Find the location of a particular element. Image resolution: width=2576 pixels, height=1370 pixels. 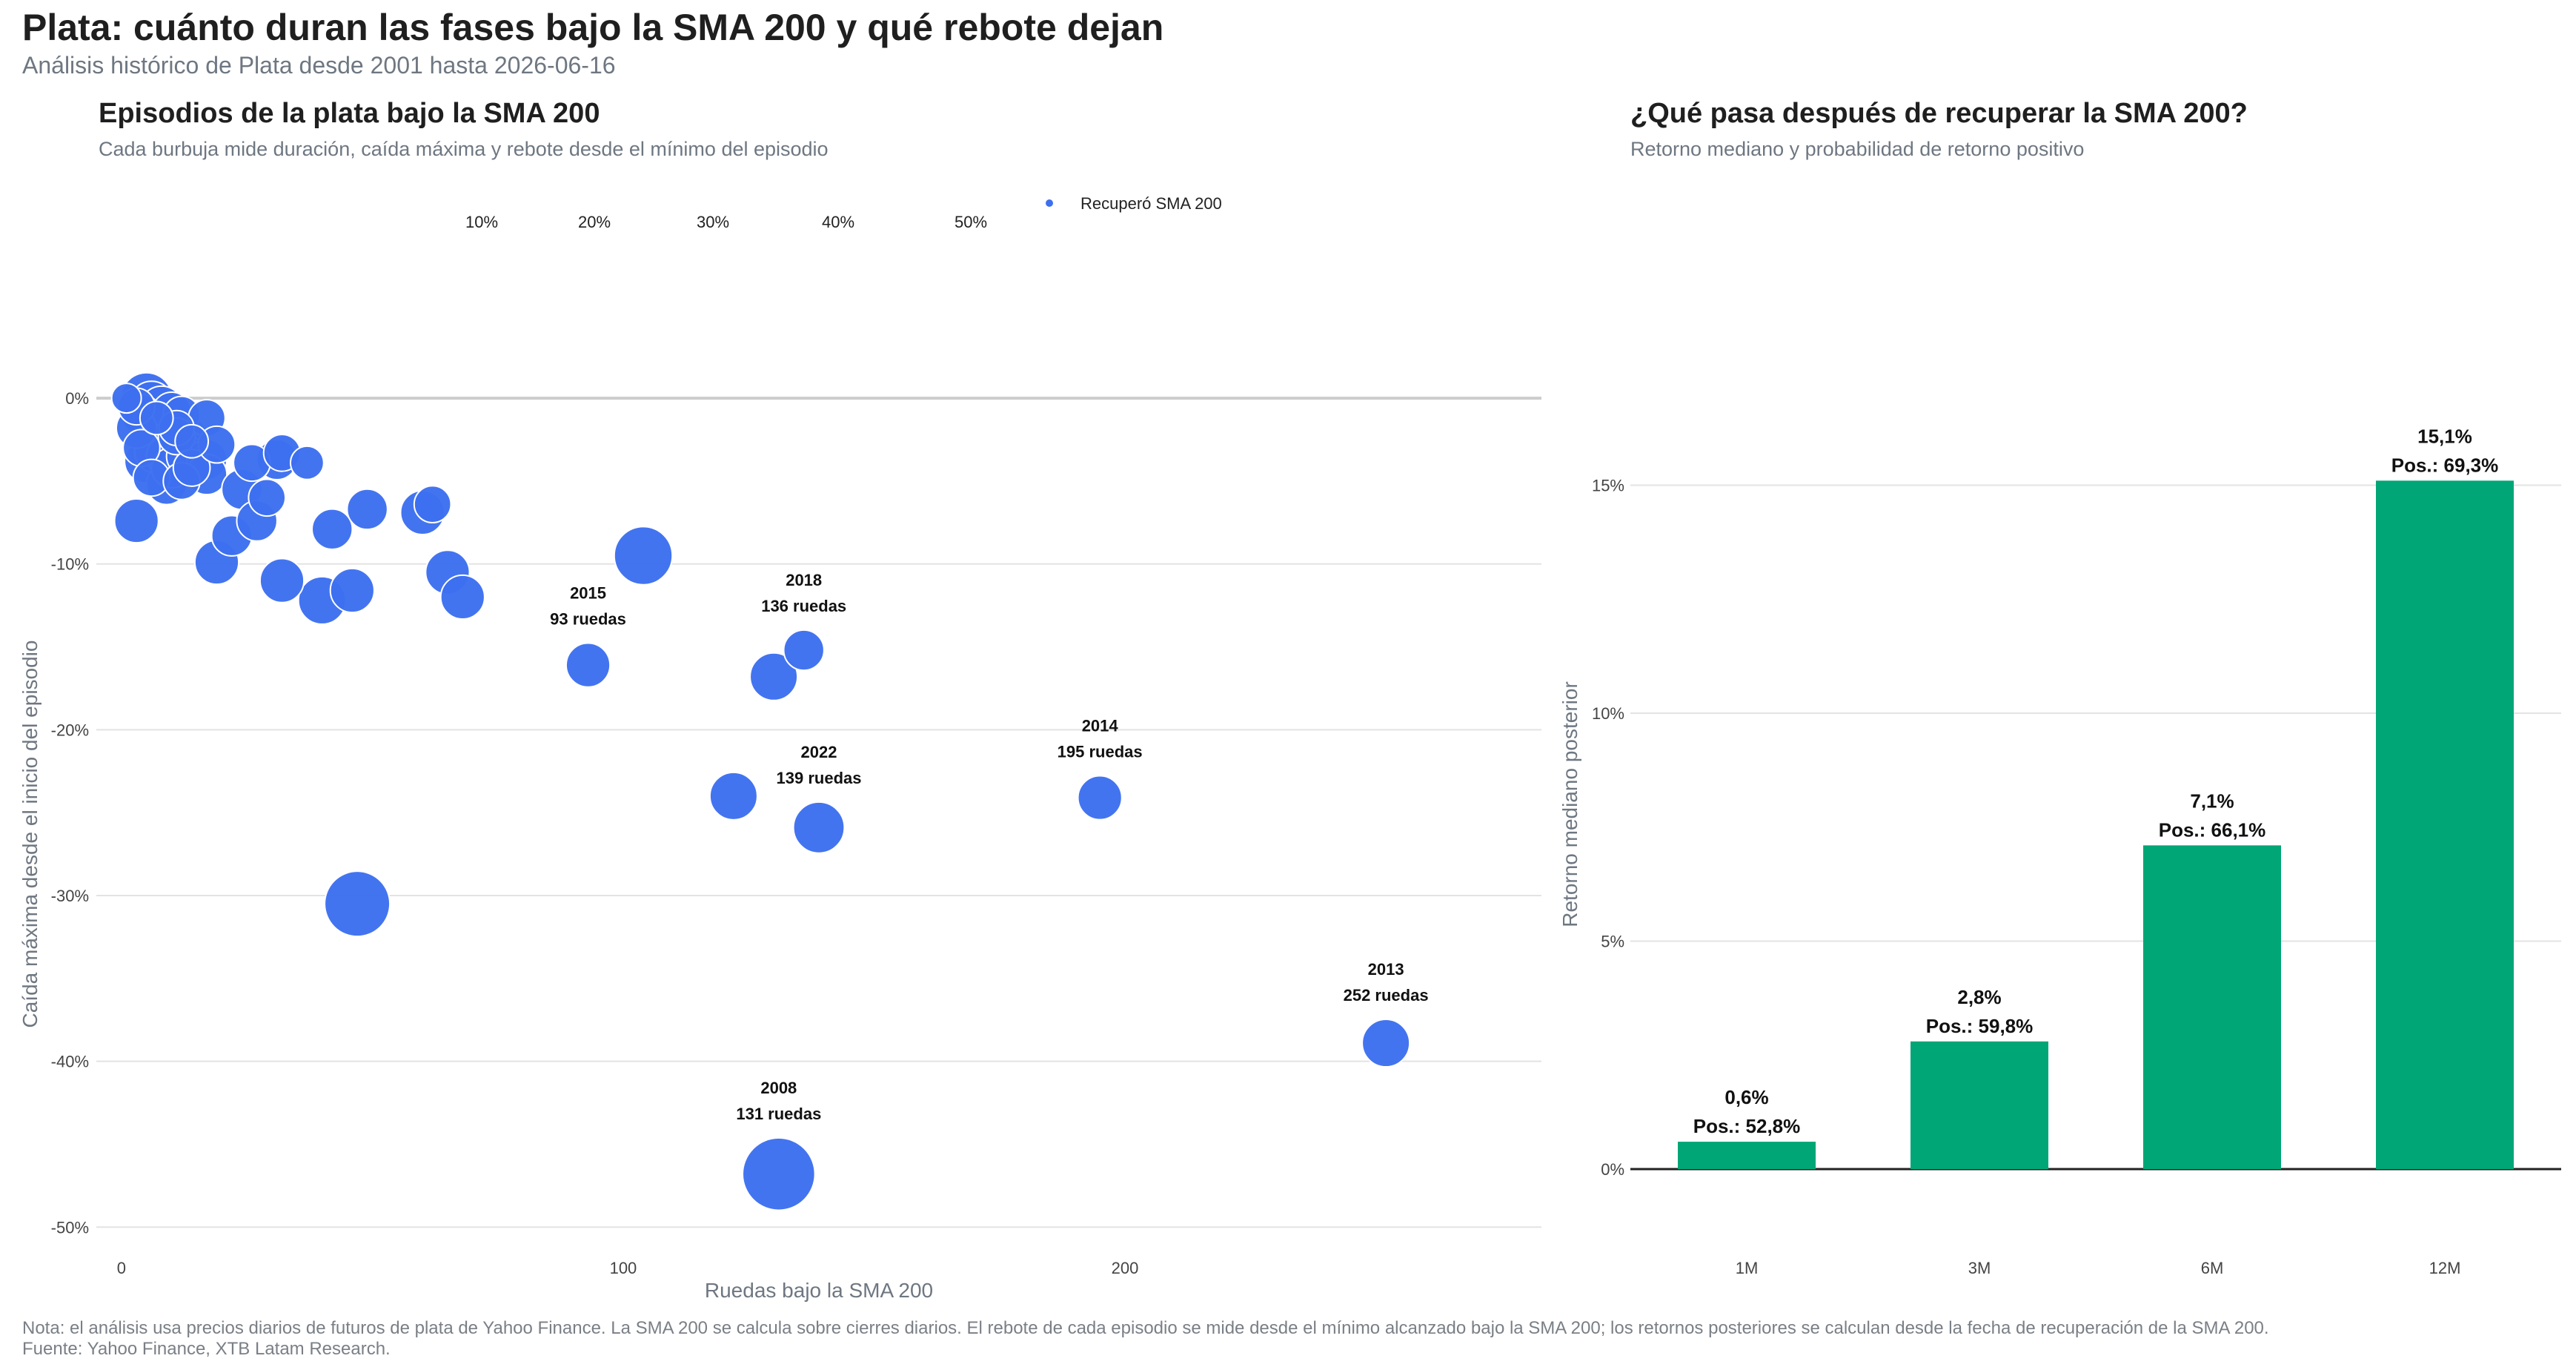

bar-value-label: 2,8% is located at coordinates (1979, 997).